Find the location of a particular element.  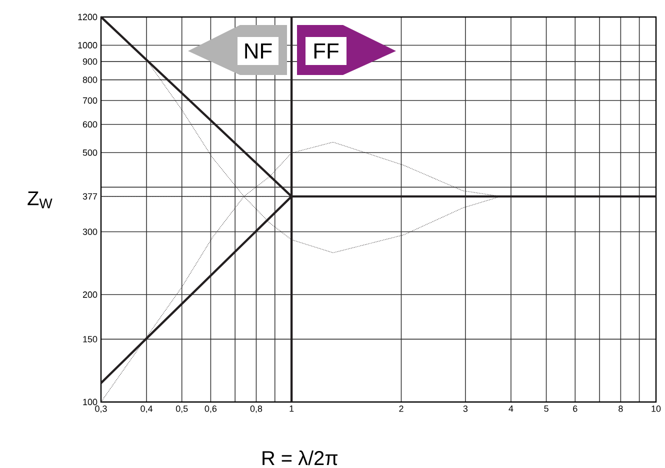

y-tick-label: 200 is located at coordinates (90, 294).